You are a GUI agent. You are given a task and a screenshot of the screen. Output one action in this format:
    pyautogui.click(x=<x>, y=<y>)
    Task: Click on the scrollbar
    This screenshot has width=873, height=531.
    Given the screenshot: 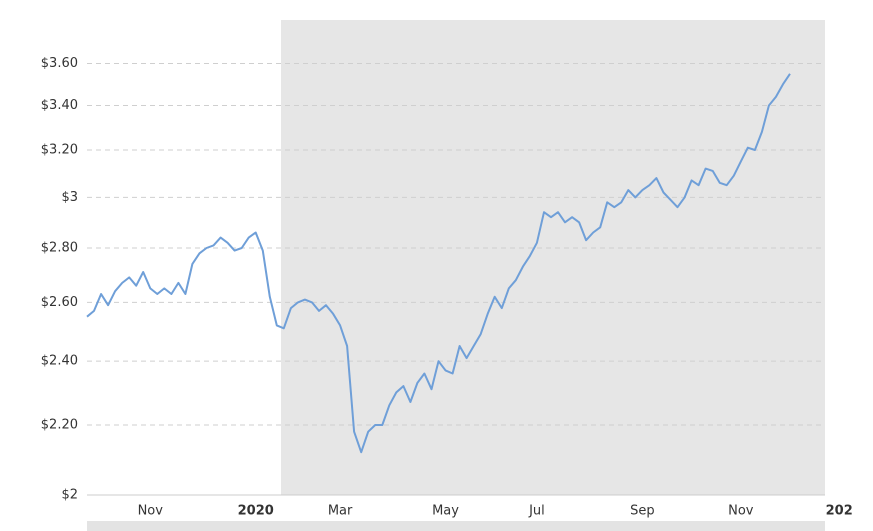 What is the action you would take?
    pyautogui.click(x=456, y=526)
    